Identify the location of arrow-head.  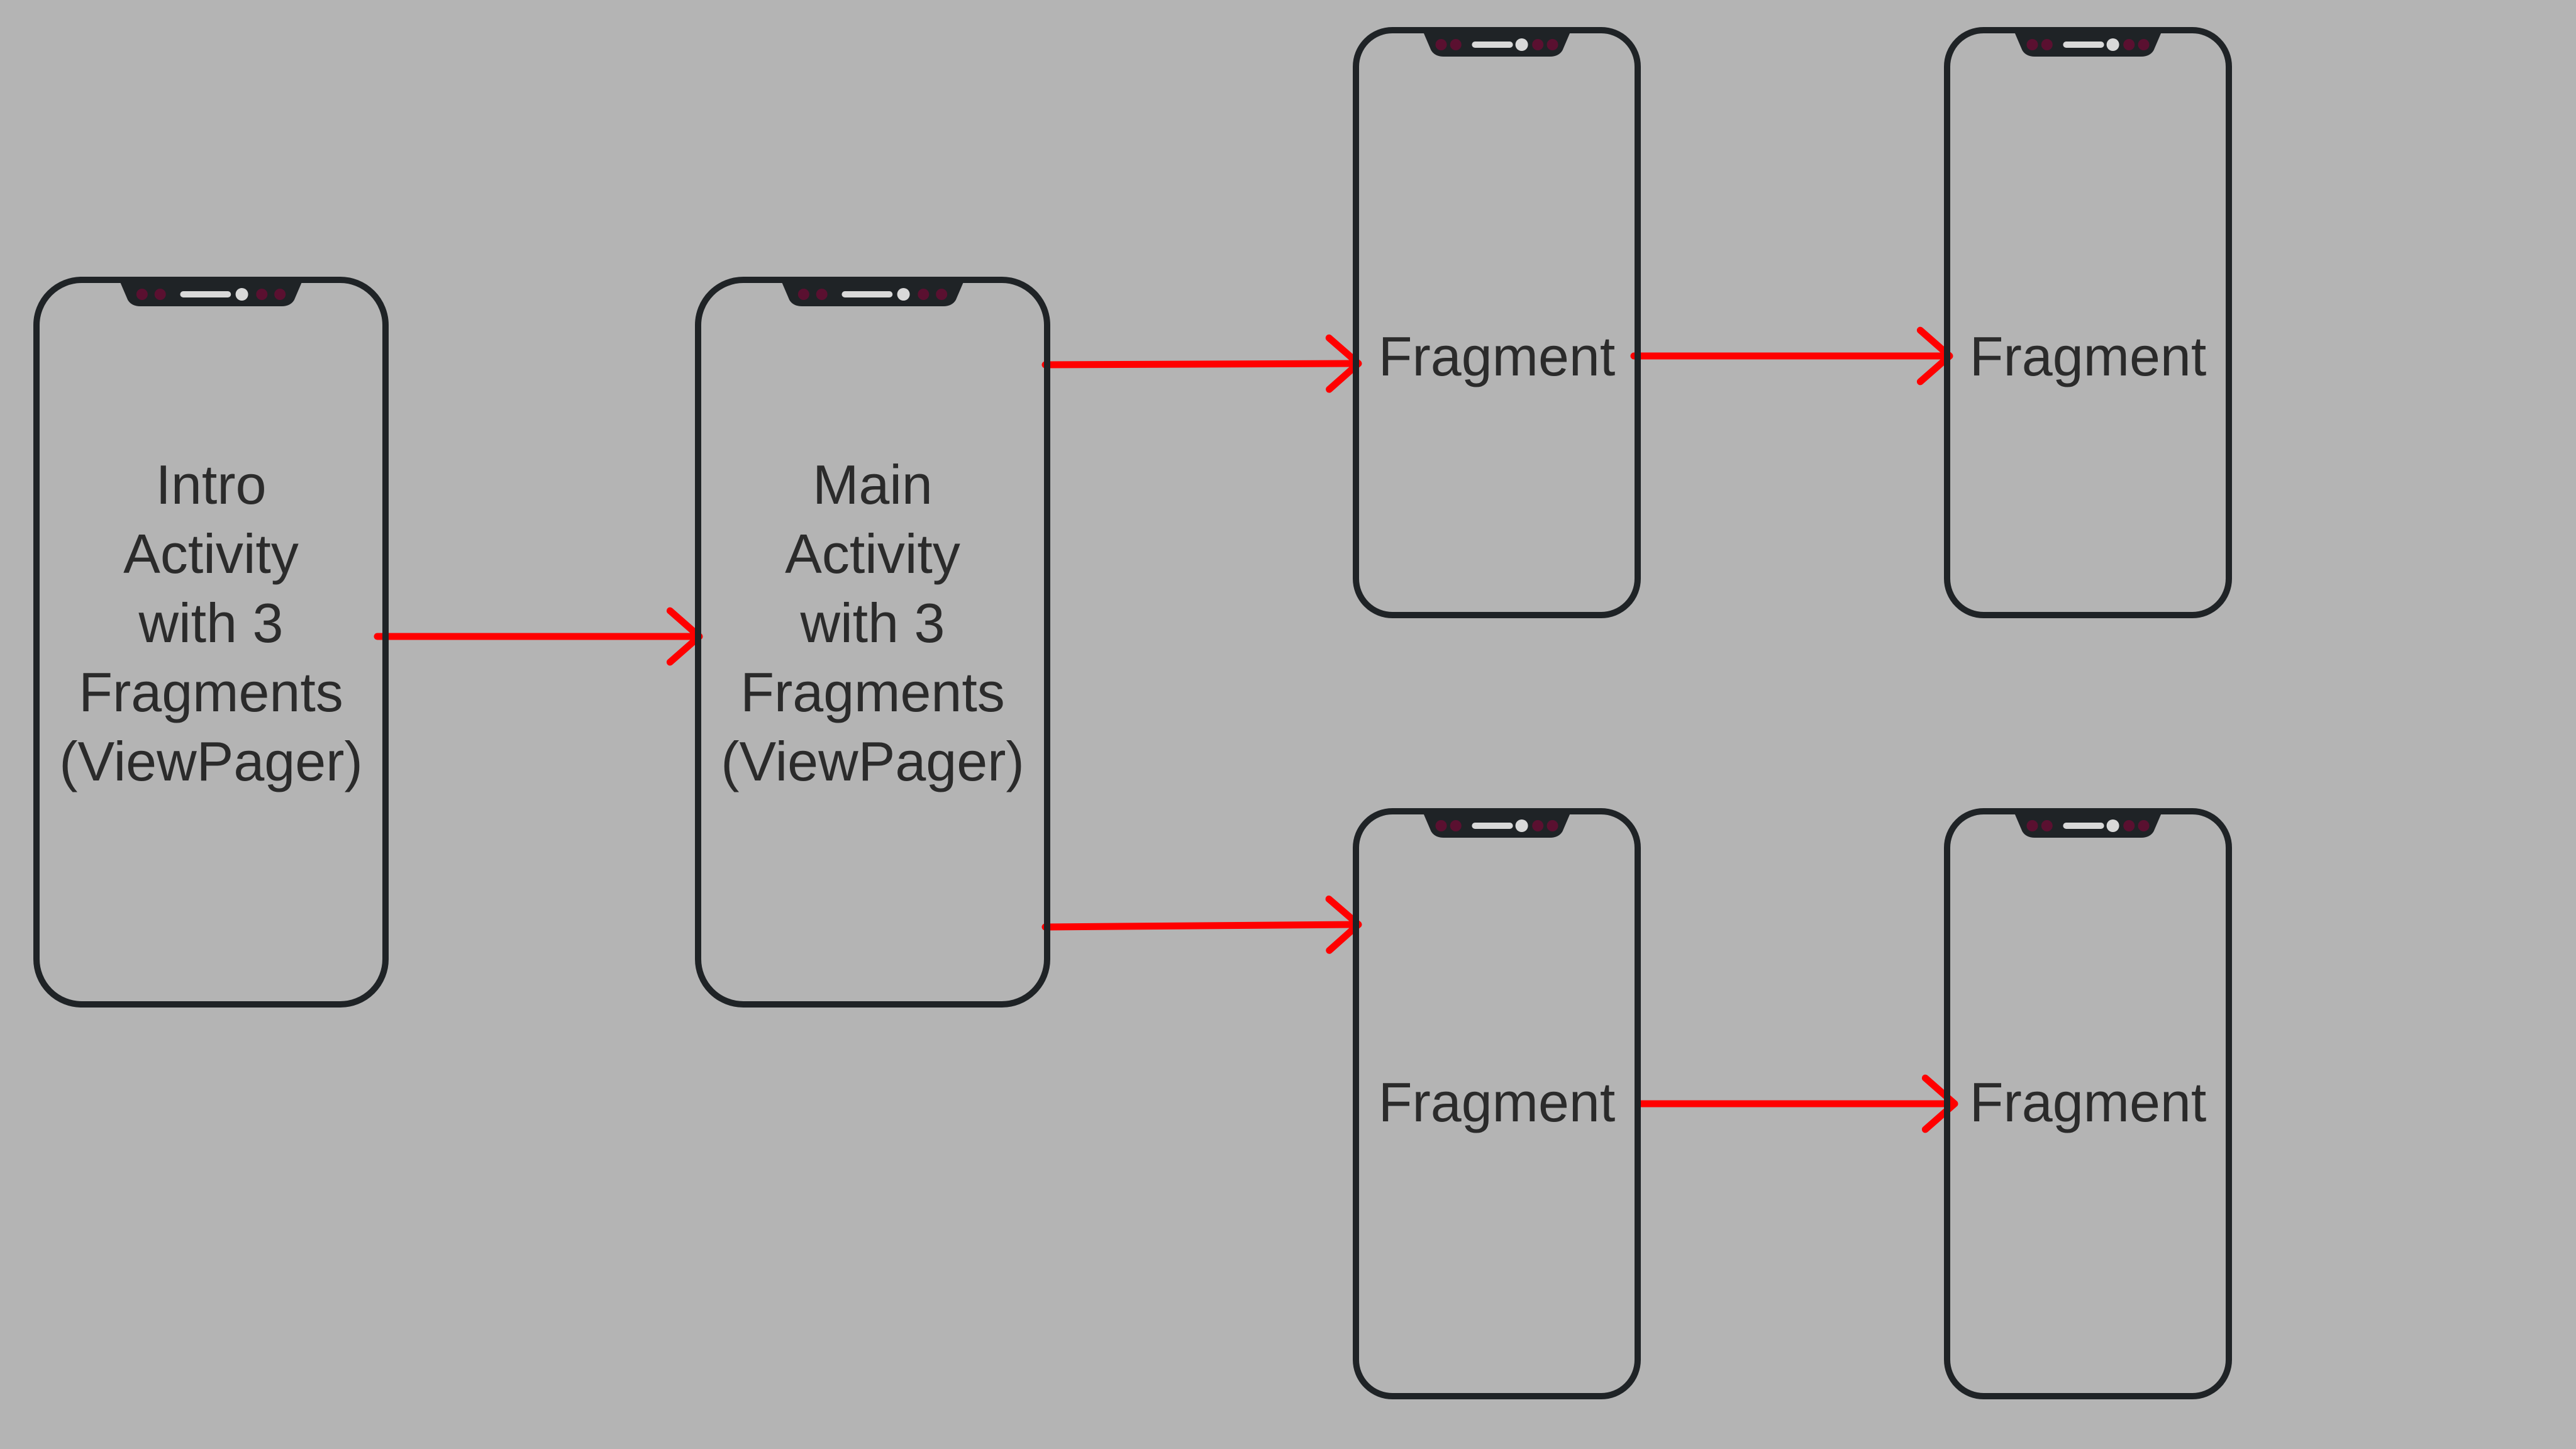
(1939, 1103).